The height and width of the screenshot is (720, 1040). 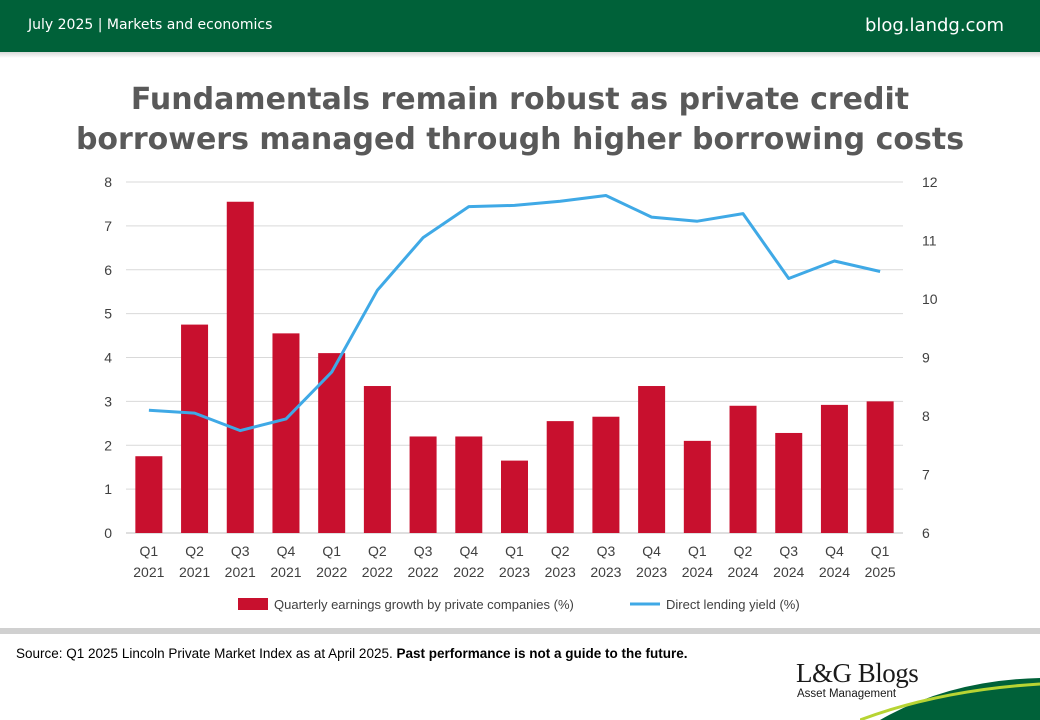 What do you see at coordinates (108, 401) in the screenshot?
I see `y-left-tick-label: 3` at bounding box center [108, 401].